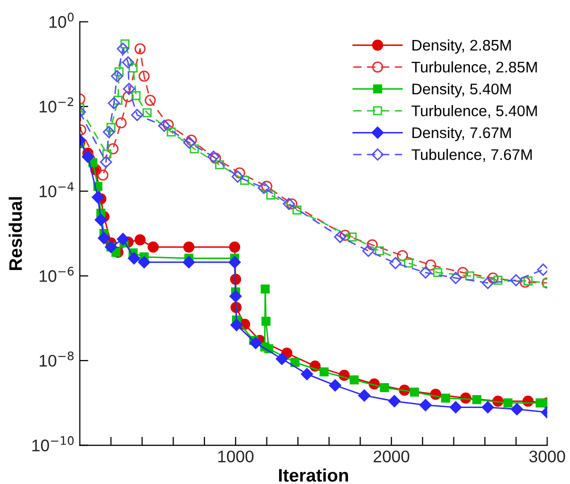 This screenshot has width=570, height=484. I want to click on legend-label: Density, 2.85M, so click(461, 46).